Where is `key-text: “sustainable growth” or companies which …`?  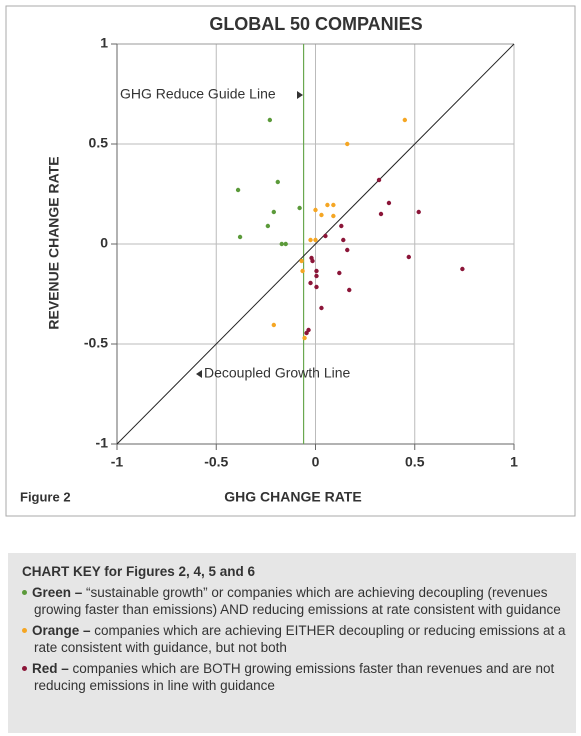 key-text: “sustainable growth” or companies which … is located at coordinates (297, 601).